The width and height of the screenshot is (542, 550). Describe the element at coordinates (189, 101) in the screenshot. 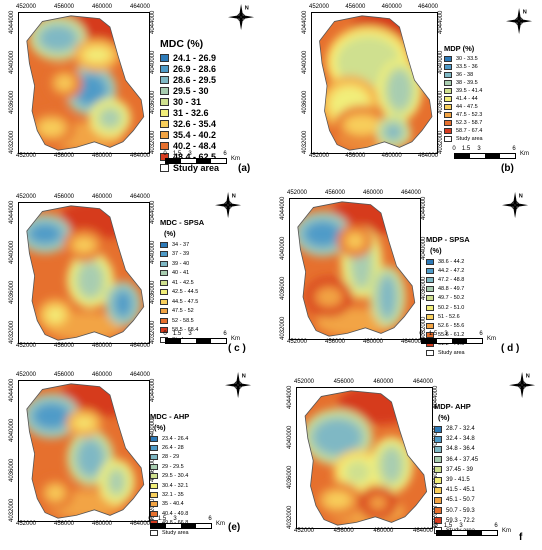

I see `legend-item: 30 - 31` at that location.